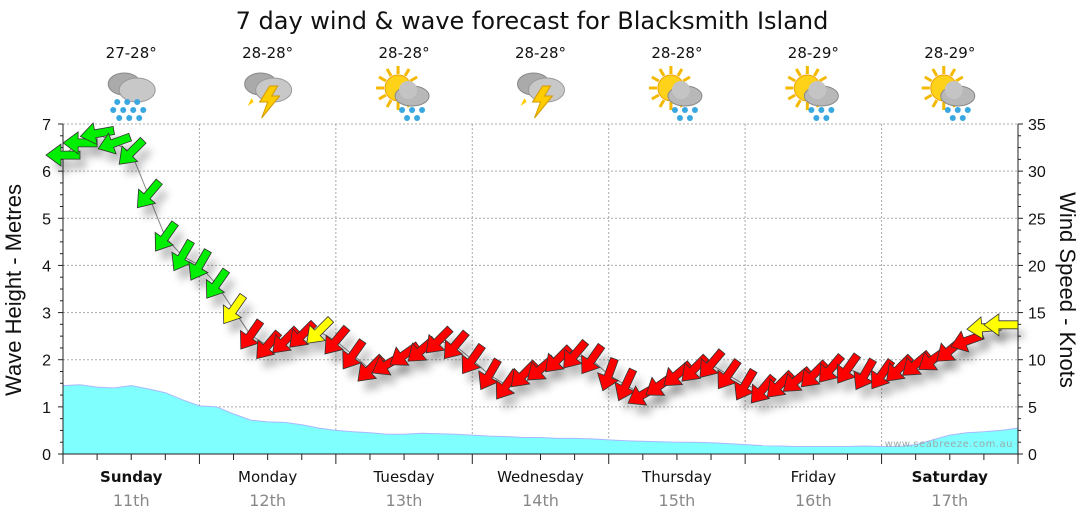  Describe the element at coordinates (540, 500) in the screenshot. I see `day-date-label: 14th` at that location.